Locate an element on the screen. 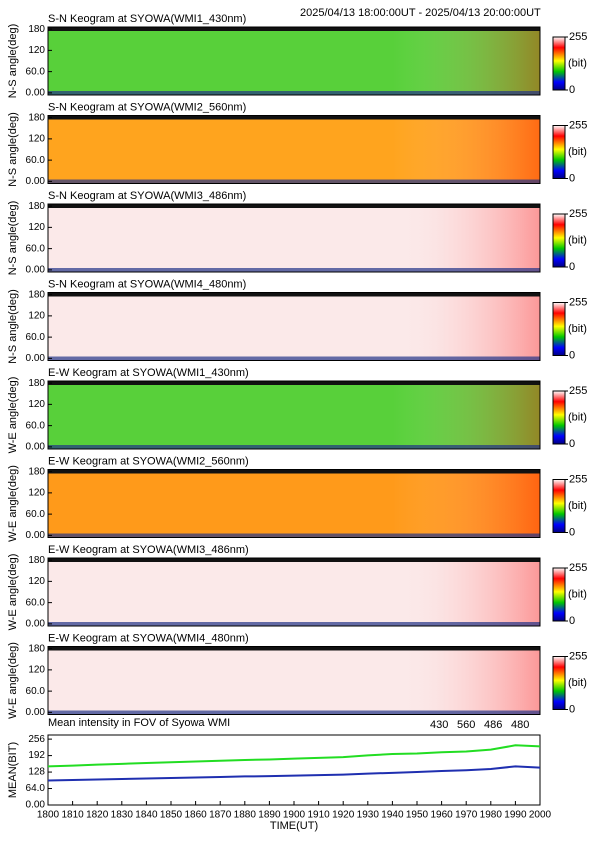  x-tick-label: 1820 is located at coordinates (97, 815).